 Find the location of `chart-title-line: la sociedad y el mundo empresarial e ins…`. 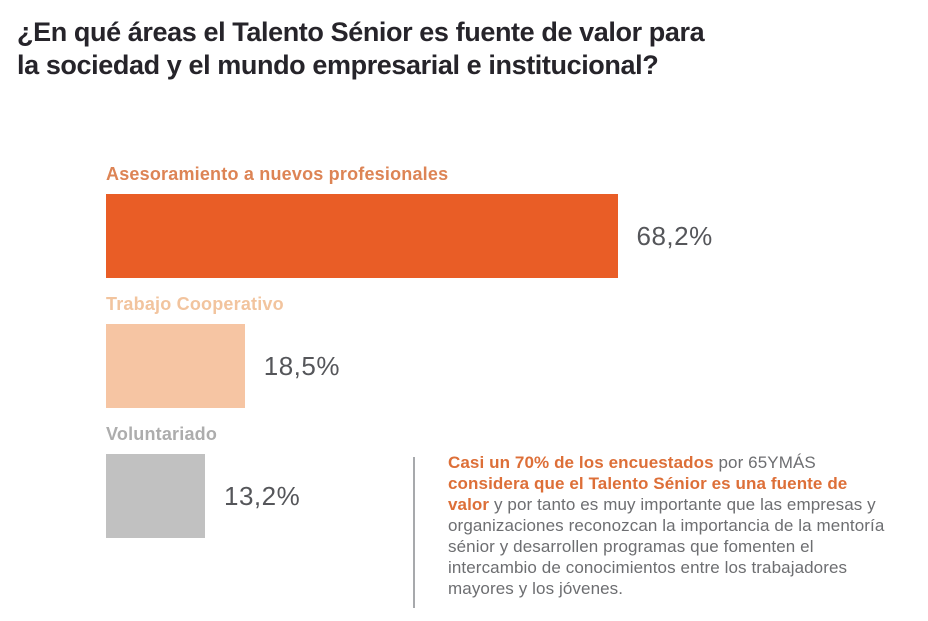

chart-title-line: la sociedad y el mundo empresarial e ins… is located at coordinates (338, 65).